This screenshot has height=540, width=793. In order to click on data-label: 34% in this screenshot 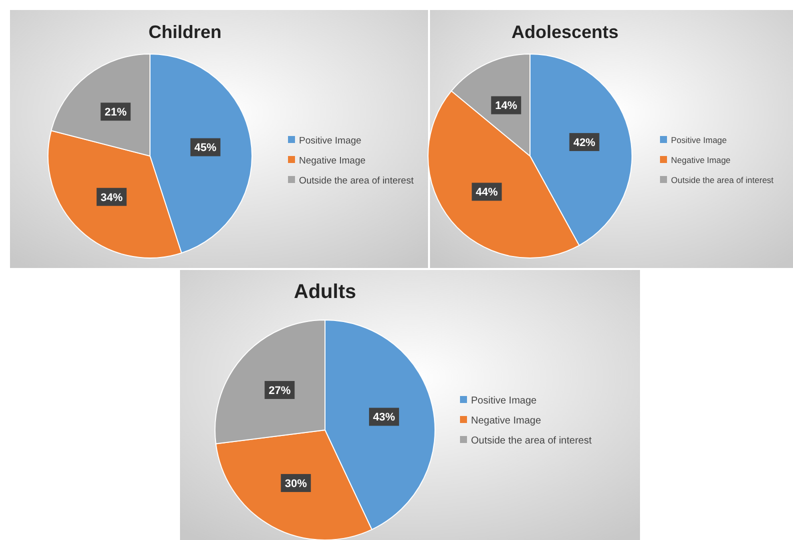, I will do `click(111, 198)`.